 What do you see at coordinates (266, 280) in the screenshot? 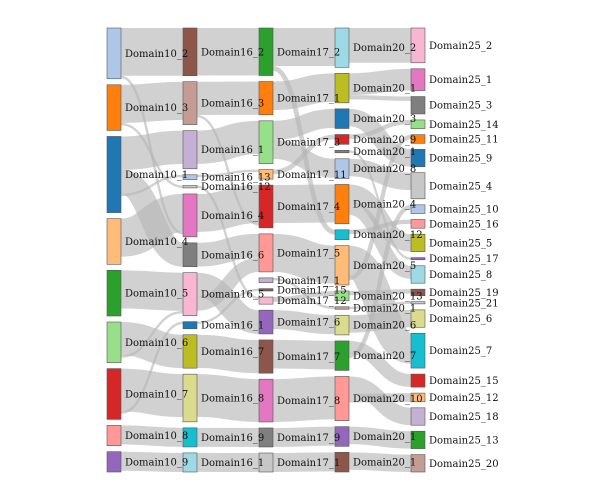
I see `node-Domain17_1b` at bounding box center [266, 280].